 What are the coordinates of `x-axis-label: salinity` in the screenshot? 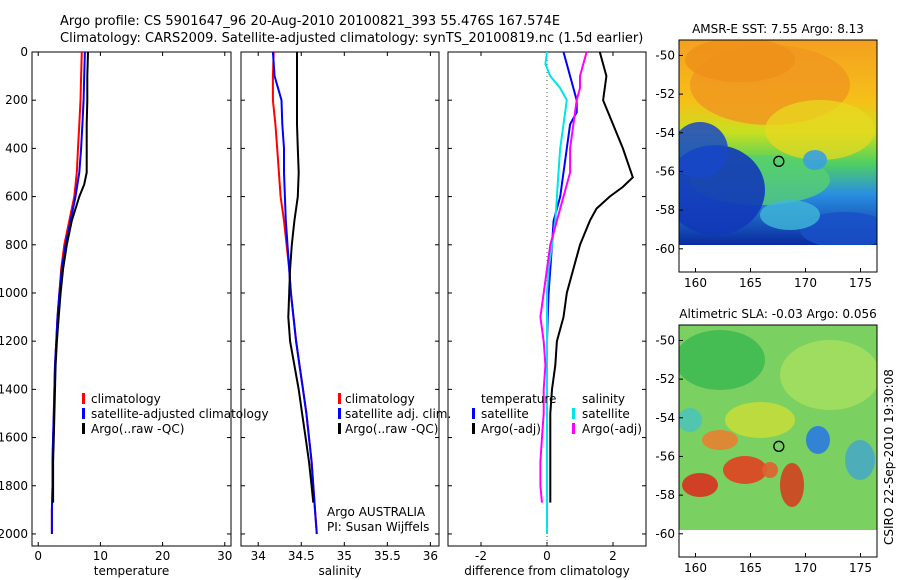 It's located at (339, 571).